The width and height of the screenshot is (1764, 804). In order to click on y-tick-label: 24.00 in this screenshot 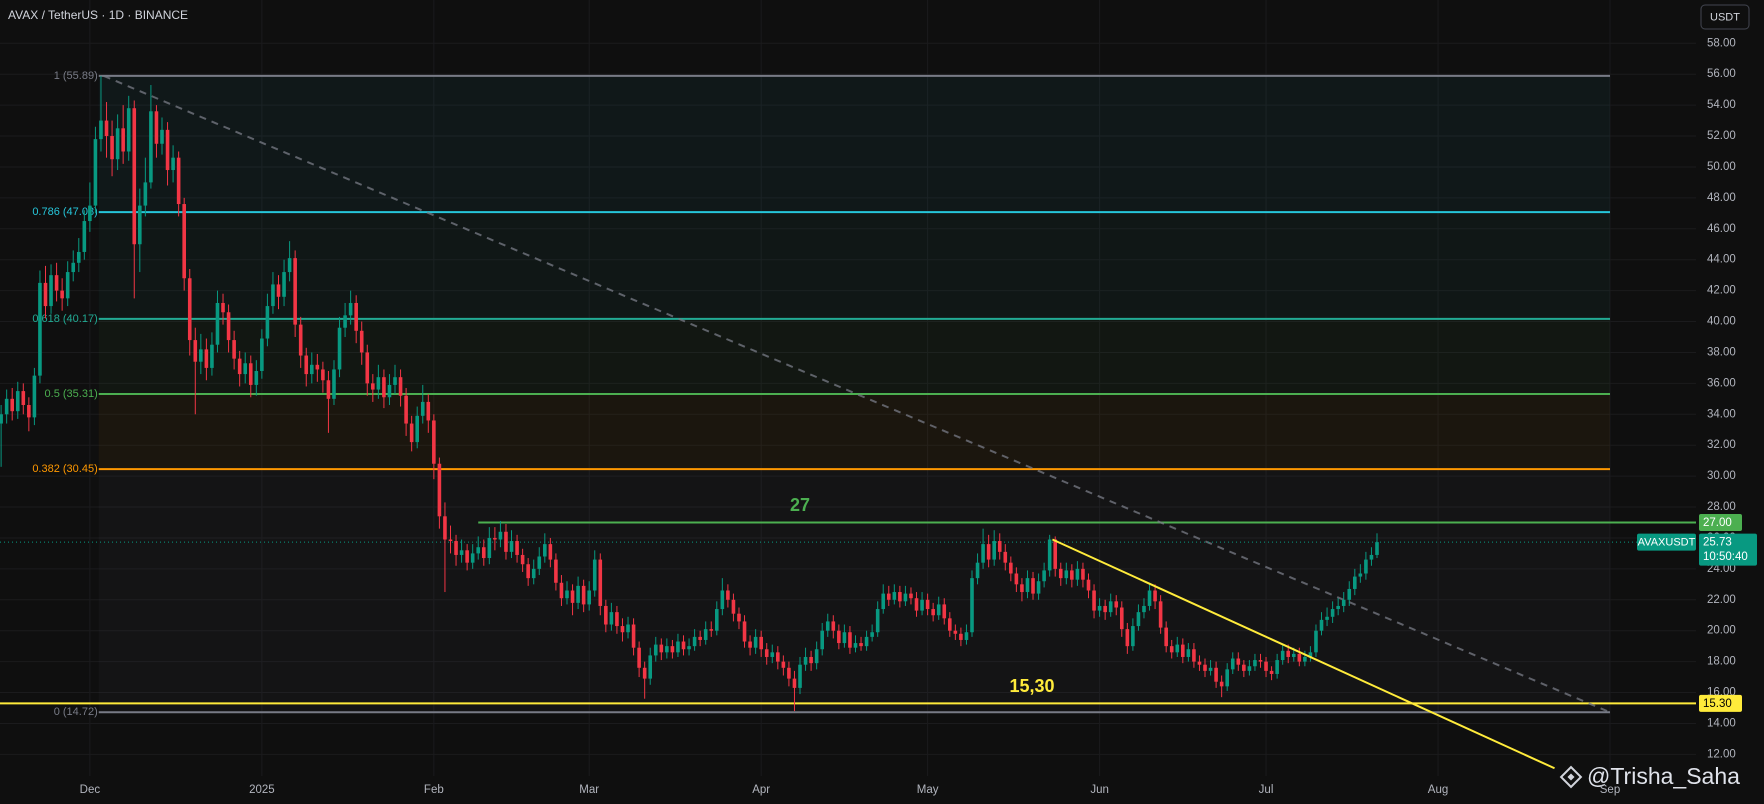, I will do `click(1721, 569)`.